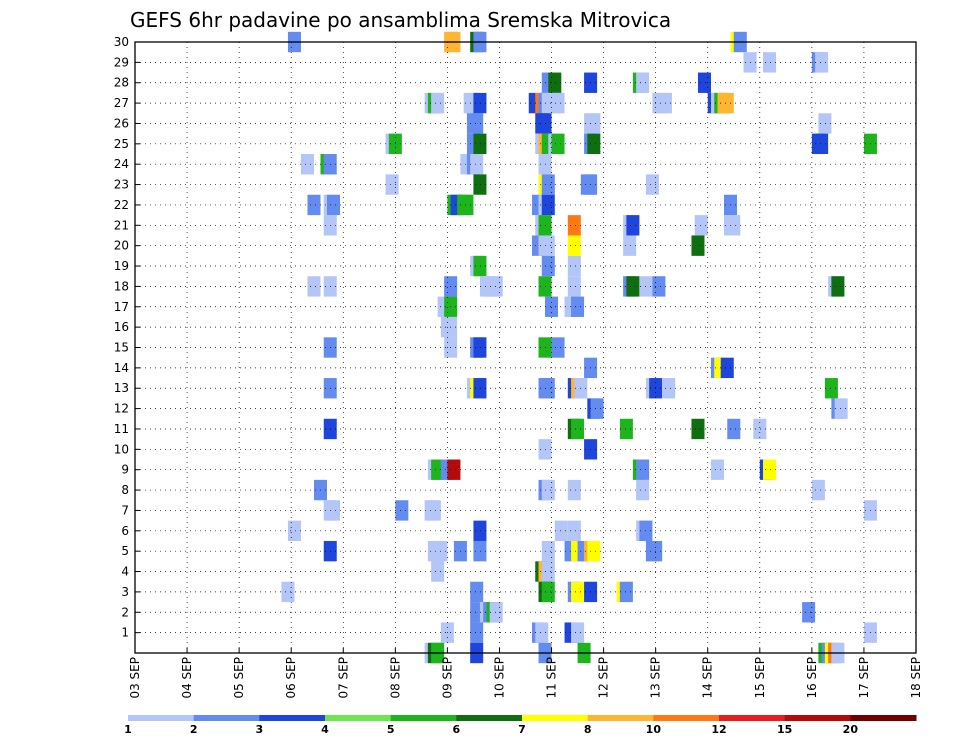 Image resolution: width=960 pixels, height=742 pixels. What do you see at coordinates (121, 266) in the screenshot?
I see `y-tick-label: 19` at bounding box center [121, 266].